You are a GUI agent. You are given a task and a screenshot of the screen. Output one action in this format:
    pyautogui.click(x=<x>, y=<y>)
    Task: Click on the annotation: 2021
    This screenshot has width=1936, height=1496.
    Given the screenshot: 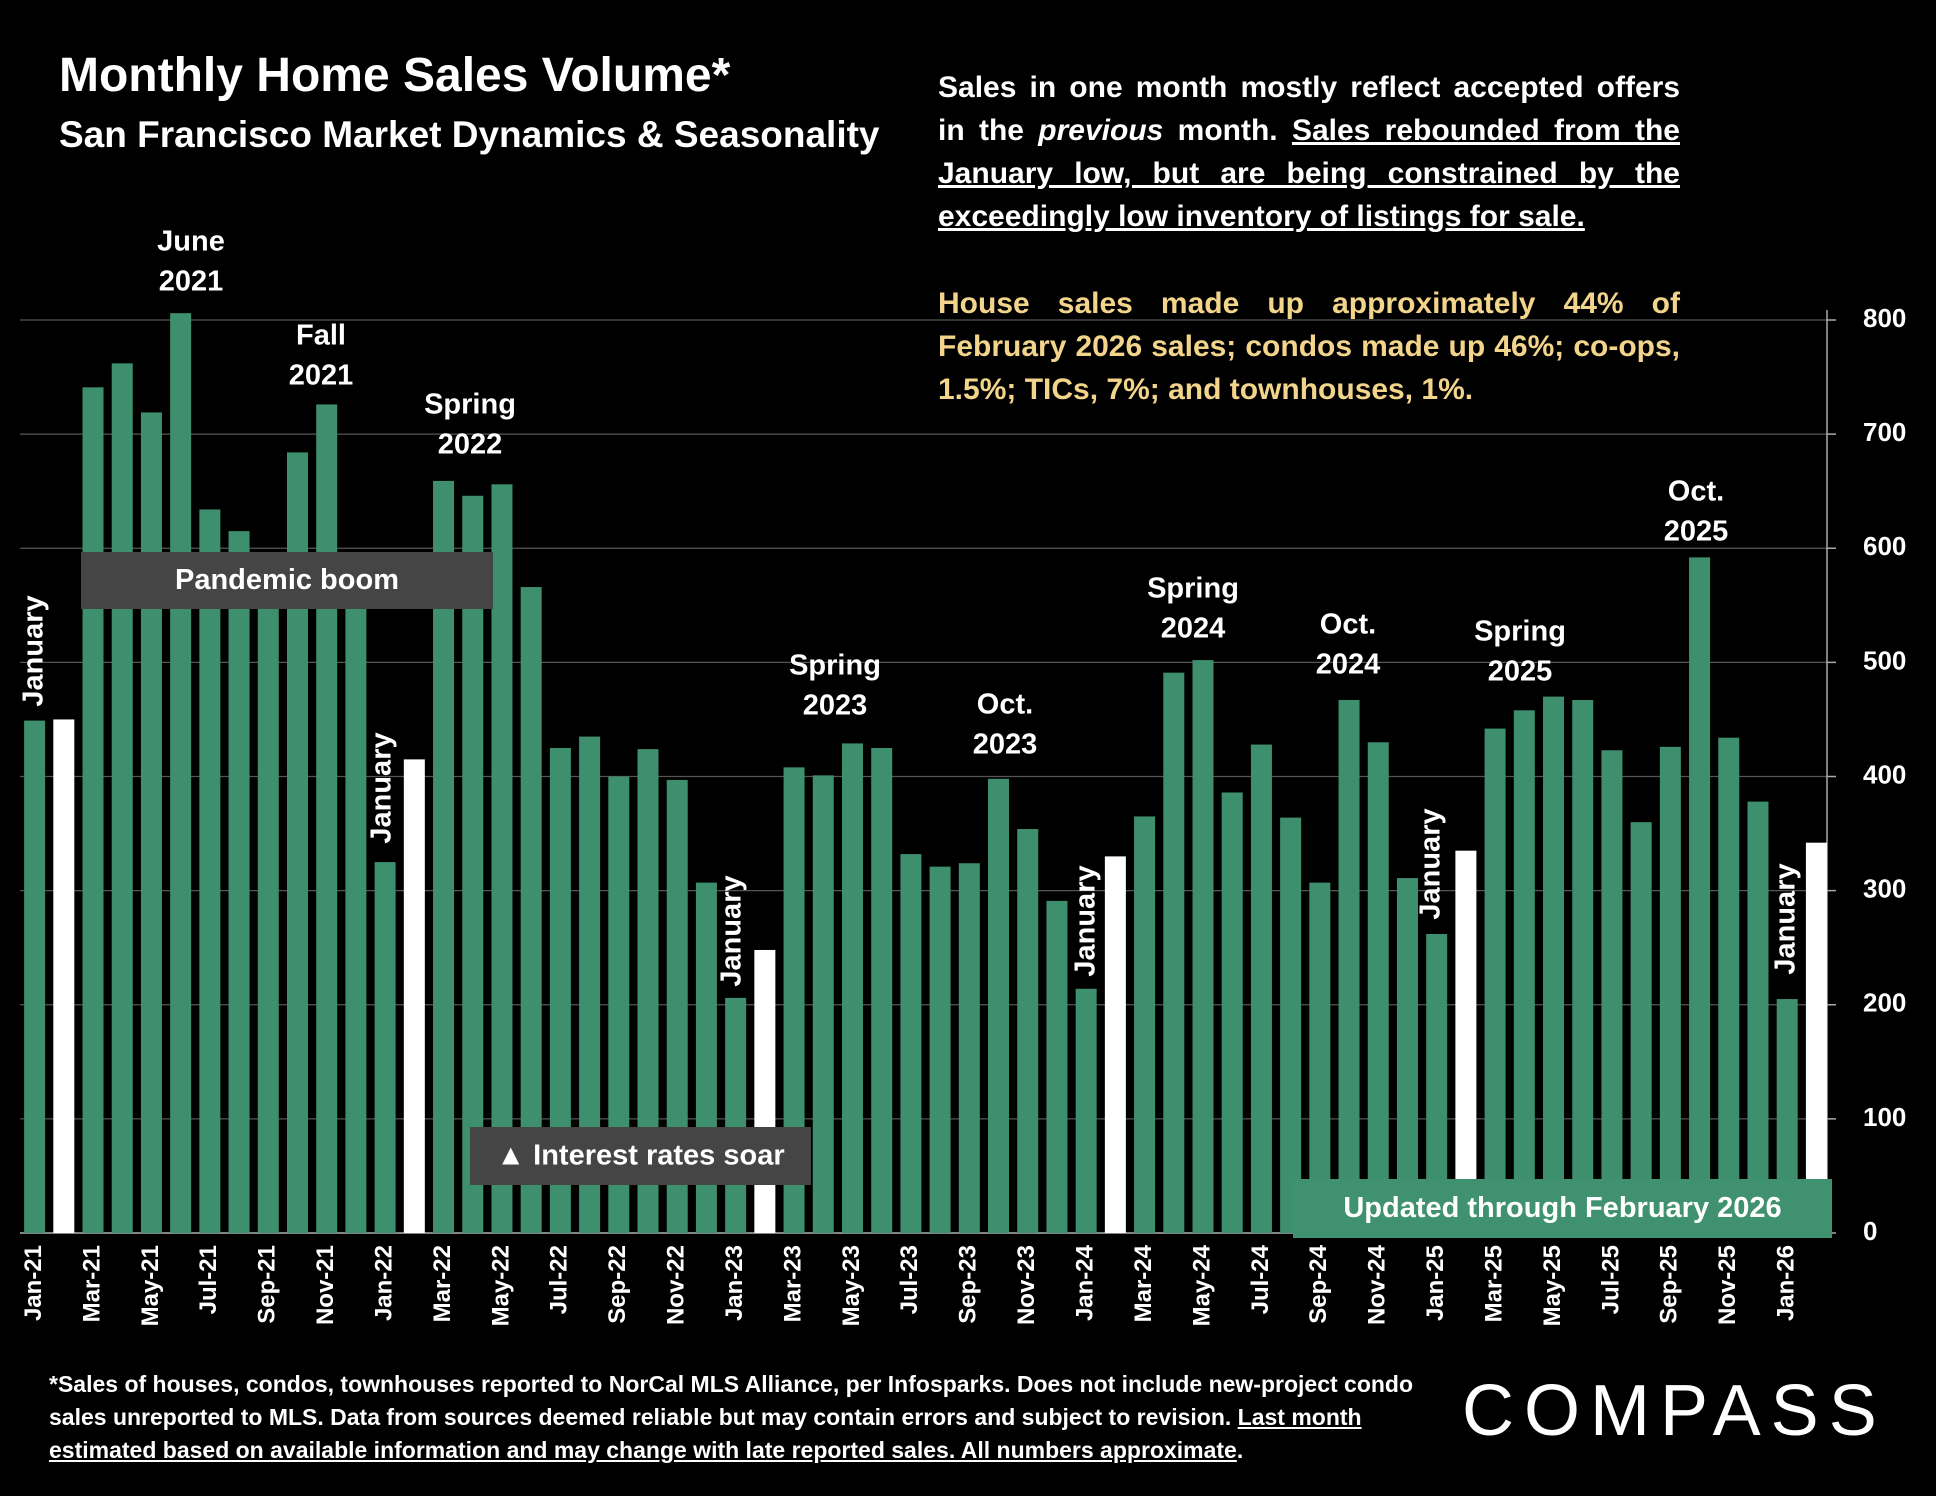 What is the action you would take?
    pyautogui.click(x=321, y=376)
    